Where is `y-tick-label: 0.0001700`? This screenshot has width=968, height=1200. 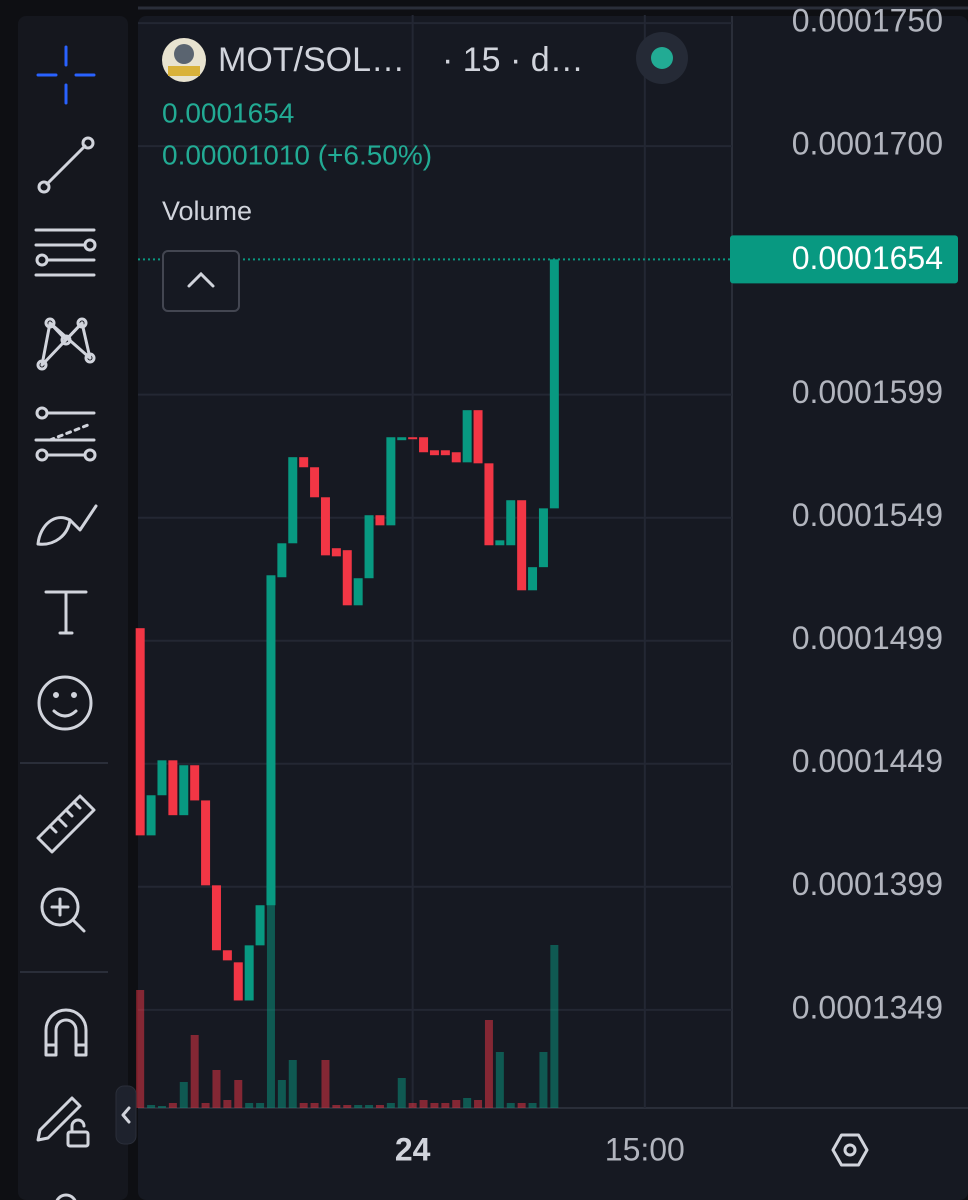 y-tick-label: 0.0001700 is located at coordinates (867, 144).